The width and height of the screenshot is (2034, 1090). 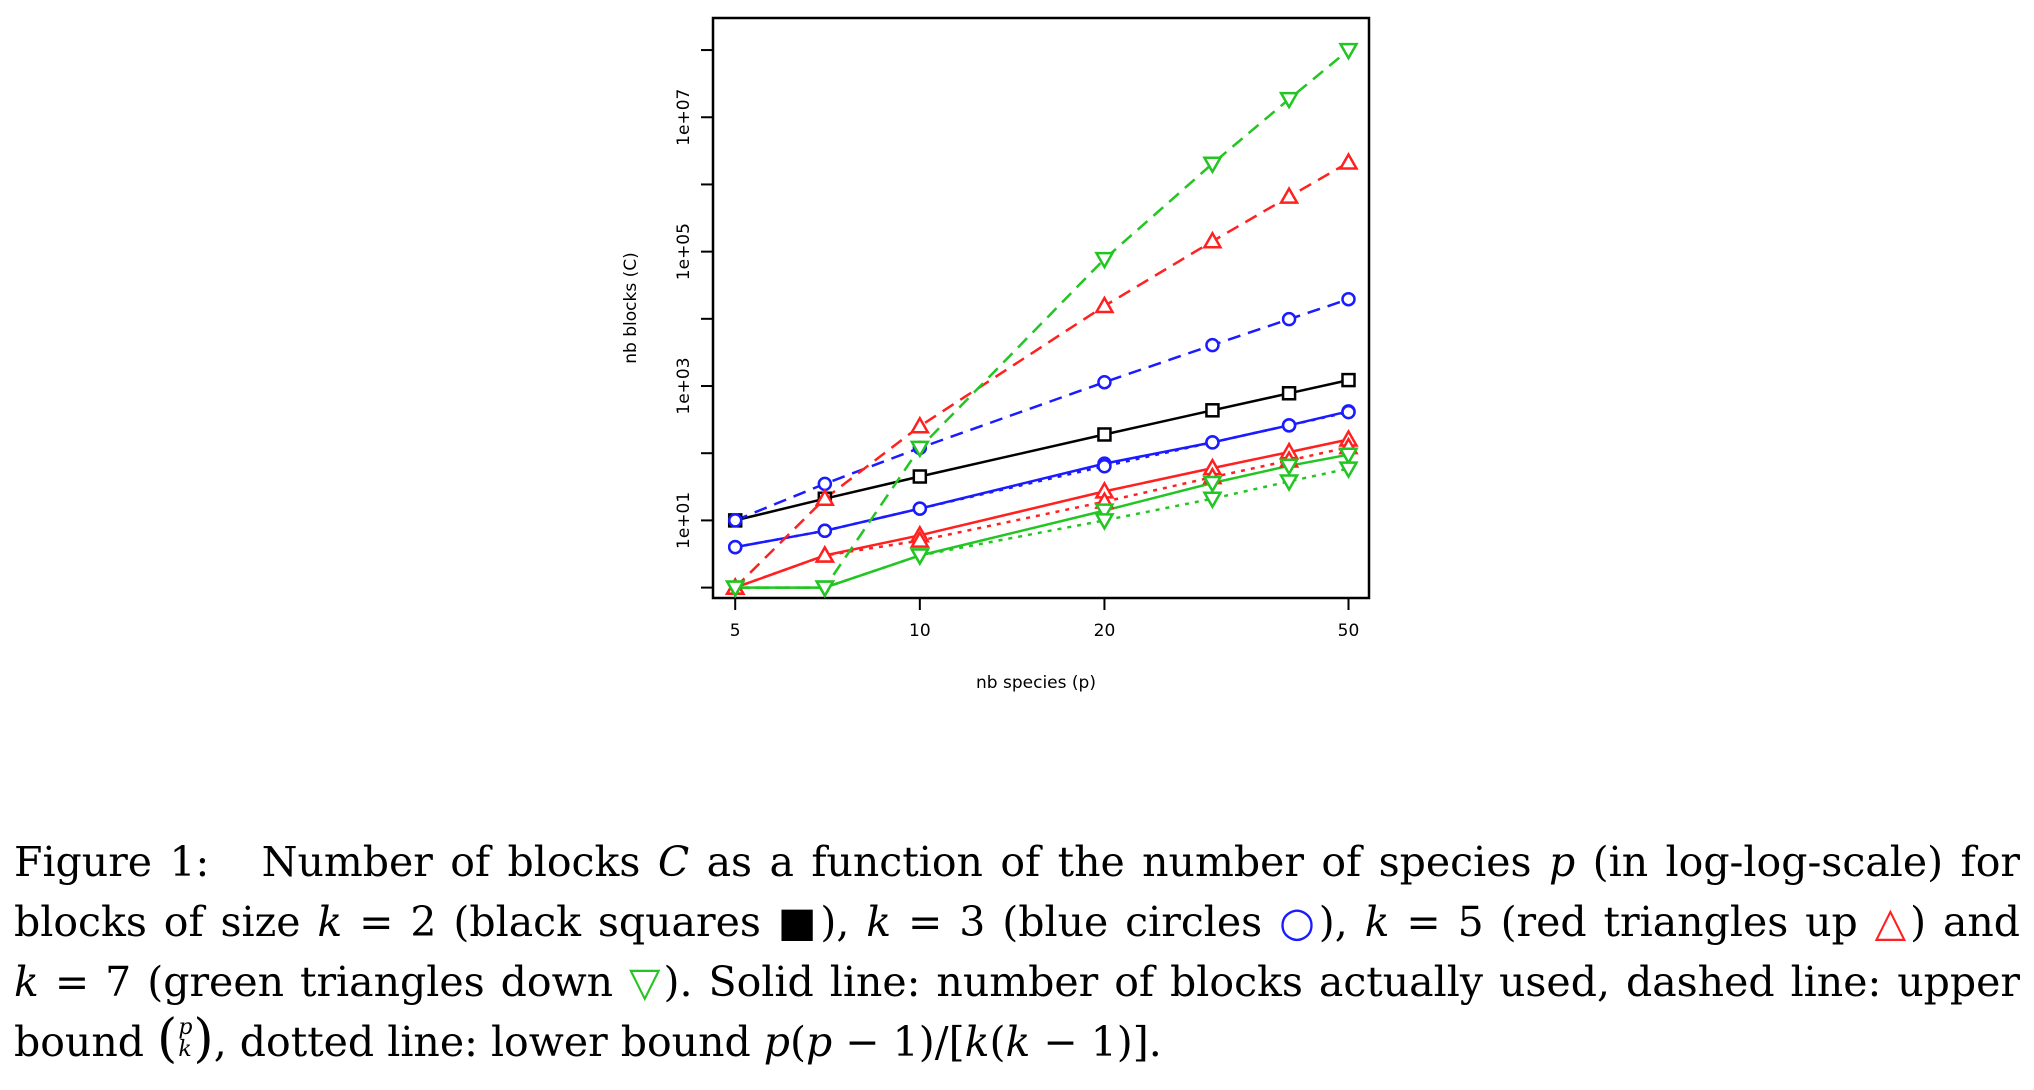 What do you see at coordinates (1892, 922) in the screenshot?
I see `triangle-up-symbol: △` at bounding box center [1892, 922].